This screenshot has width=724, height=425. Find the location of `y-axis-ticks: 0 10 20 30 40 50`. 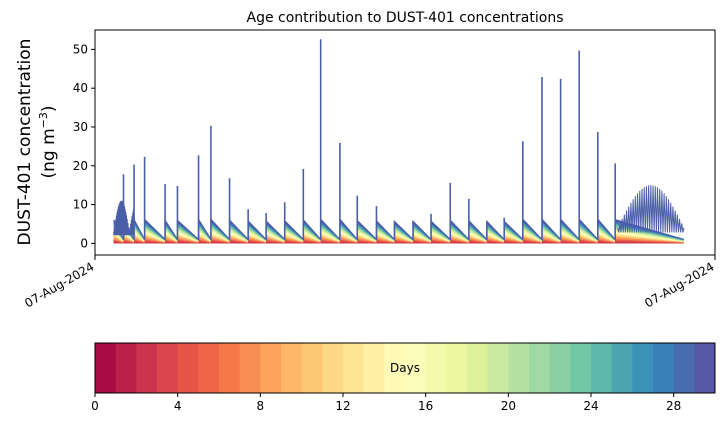

y-axis-ticks: 0 10 20 30 40 50 is located at coordinates (84, 146).